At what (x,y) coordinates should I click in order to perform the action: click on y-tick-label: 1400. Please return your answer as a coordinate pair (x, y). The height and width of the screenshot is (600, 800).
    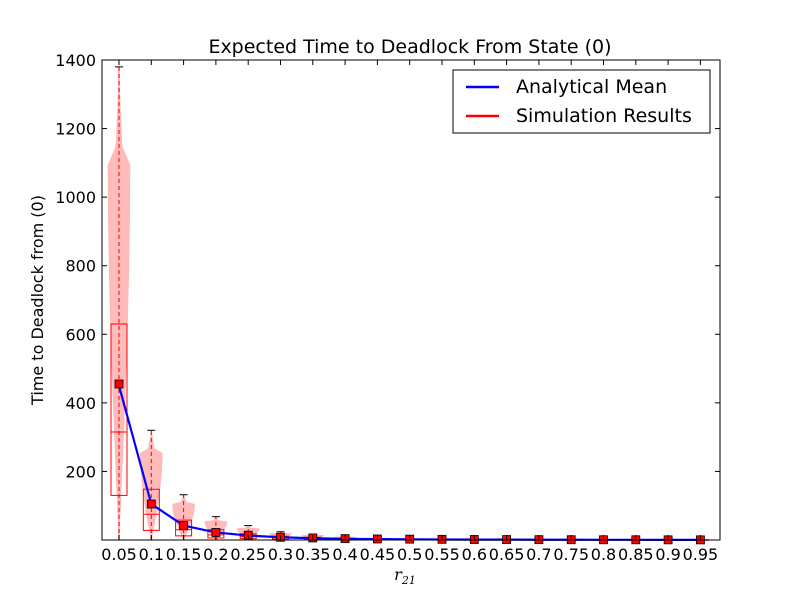
    Looking at the image, I should click on (75, 60).